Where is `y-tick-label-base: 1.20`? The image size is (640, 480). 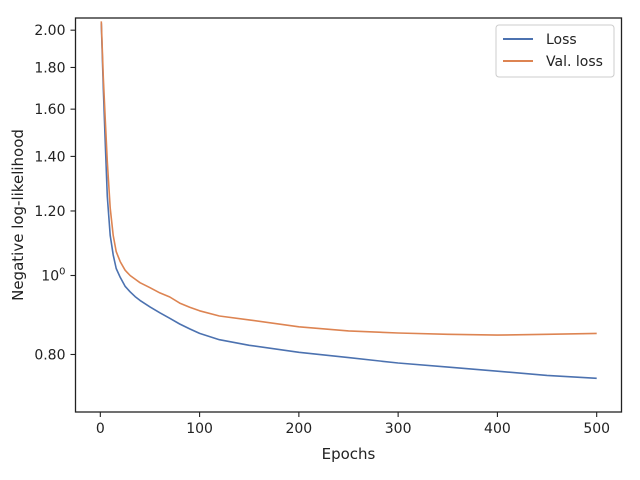
y-tick-label-base: 1.20 is located at coordinates (49, 212).